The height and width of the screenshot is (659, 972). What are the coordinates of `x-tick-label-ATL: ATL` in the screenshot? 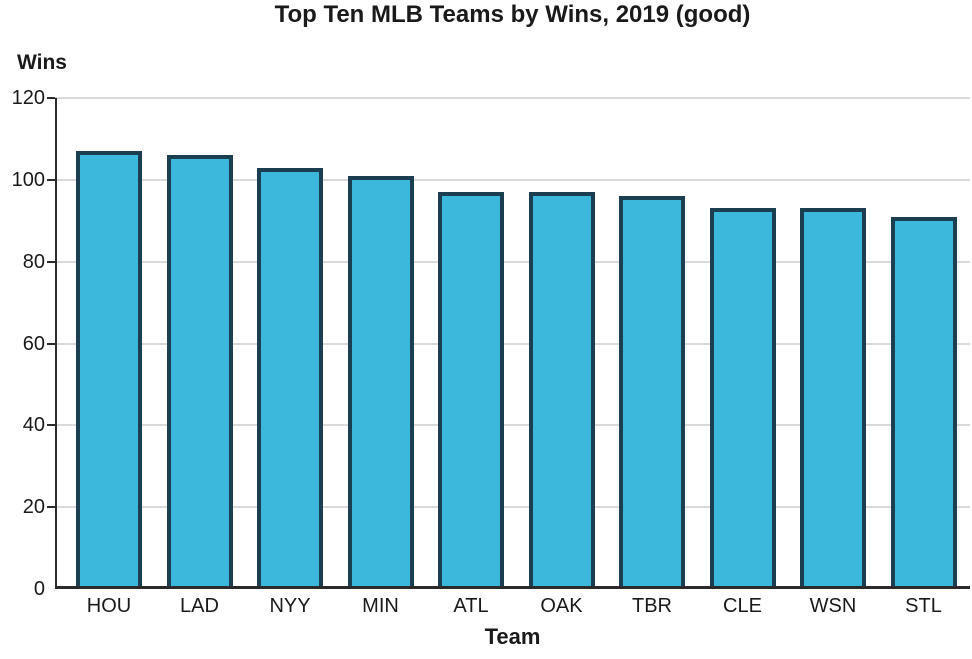 It's located at (471, 606).